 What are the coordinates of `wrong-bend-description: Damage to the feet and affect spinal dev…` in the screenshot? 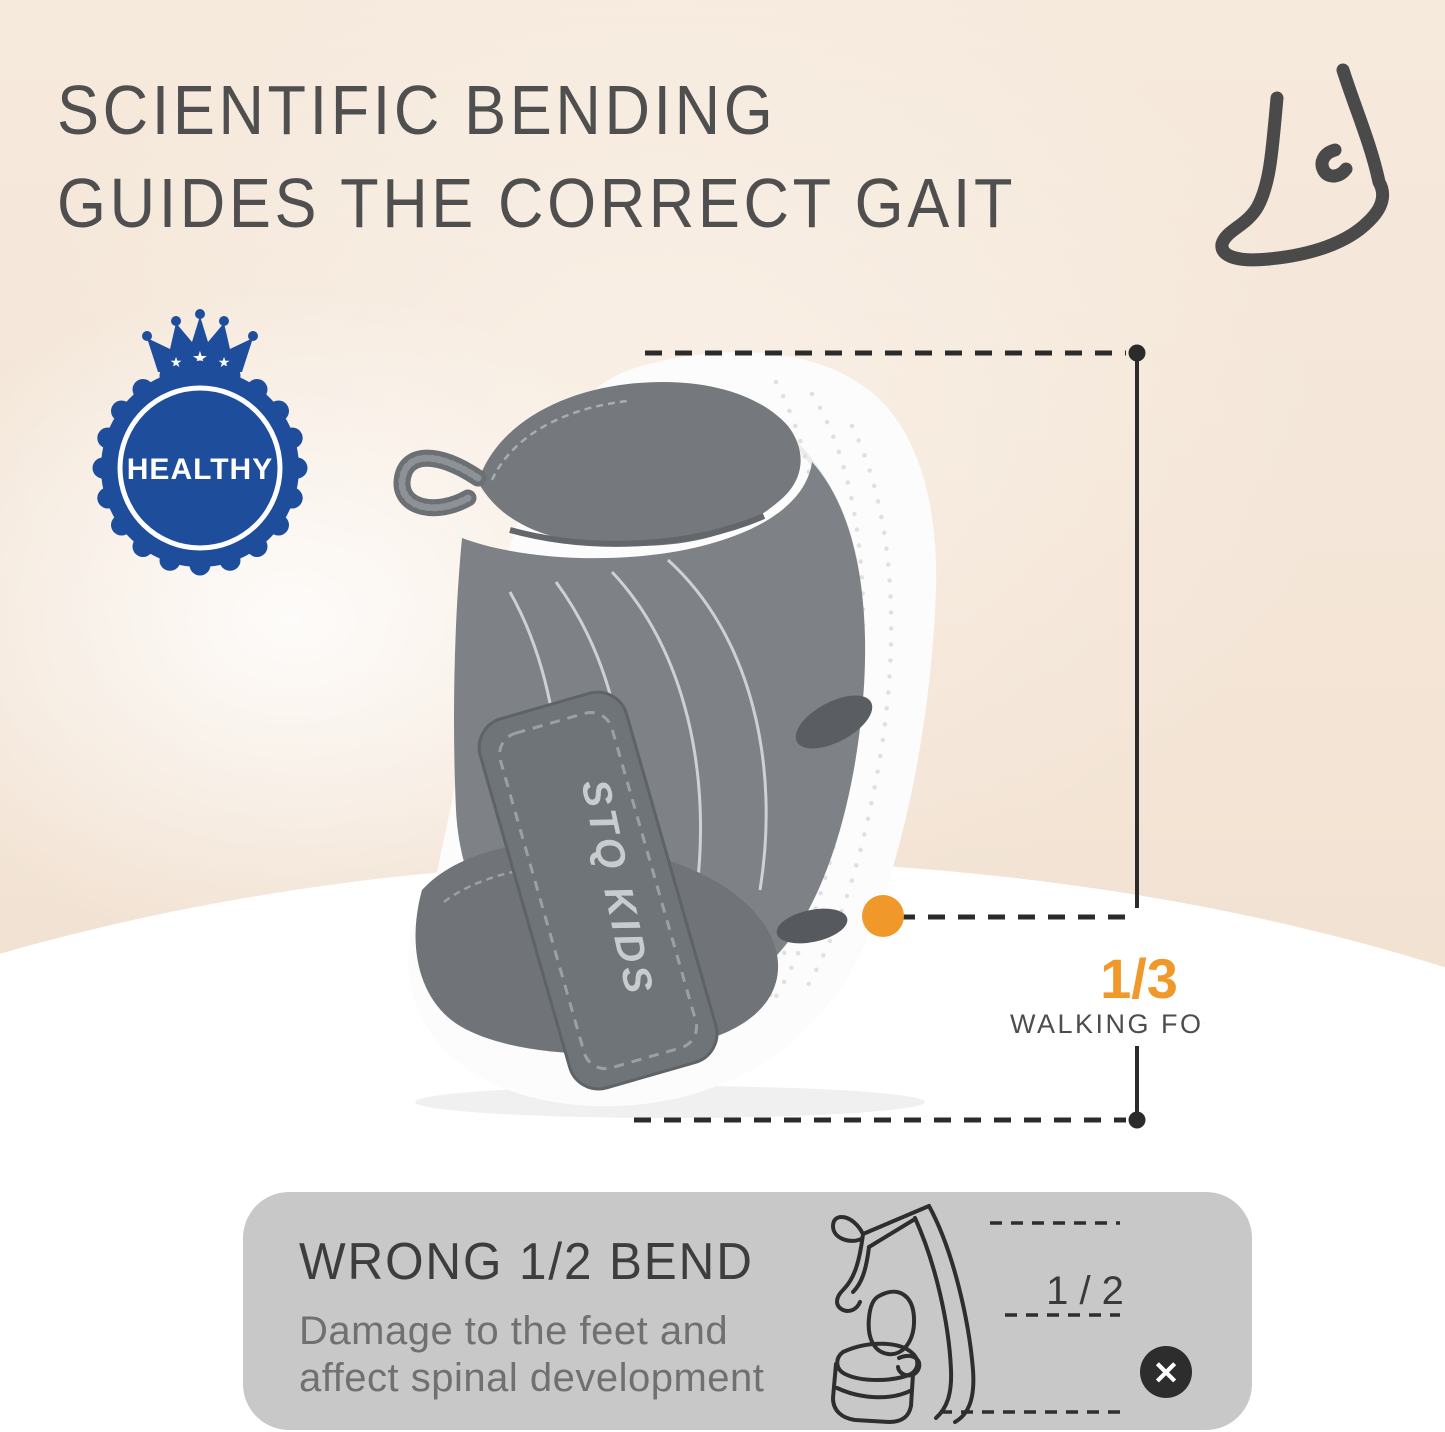 It's located at (531, 1355).